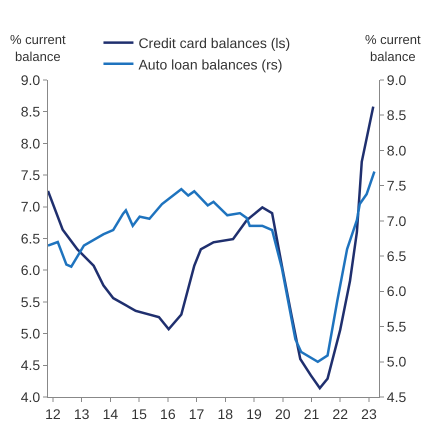  What do you see at coordinates (30, 206) in the screenshot?
I see `y-tick-label: 7.0` at bounding box center [30, 206].